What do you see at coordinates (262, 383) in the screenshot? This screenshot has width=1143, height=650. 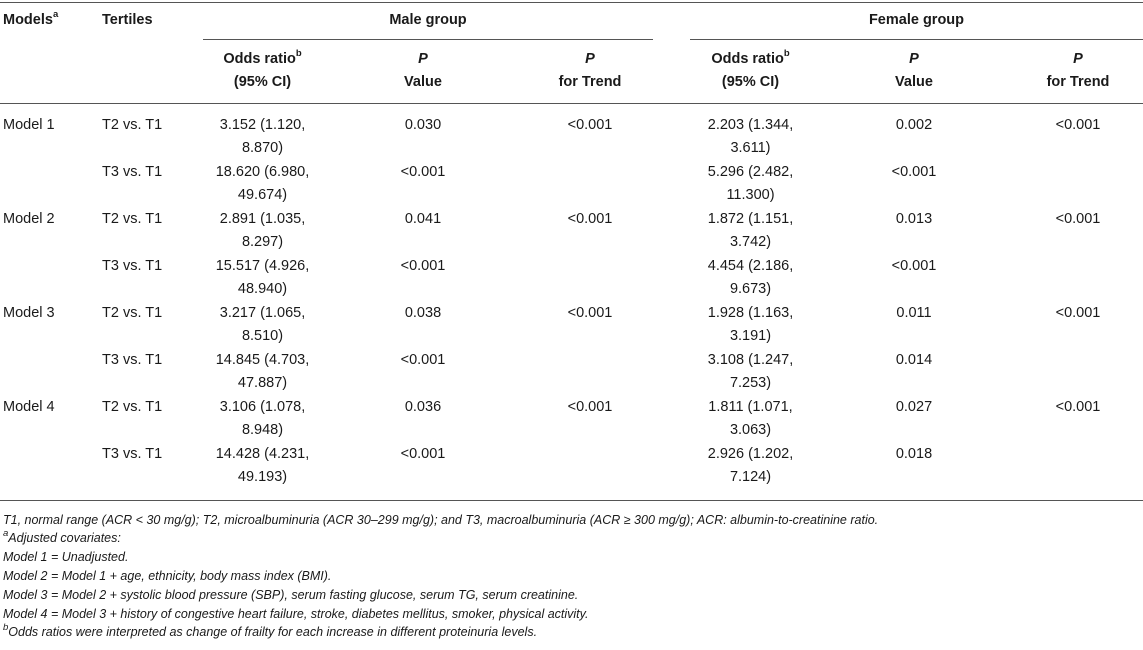 I see `cell-male-or-line2: 47.887)` at bounding box center [262, 383].